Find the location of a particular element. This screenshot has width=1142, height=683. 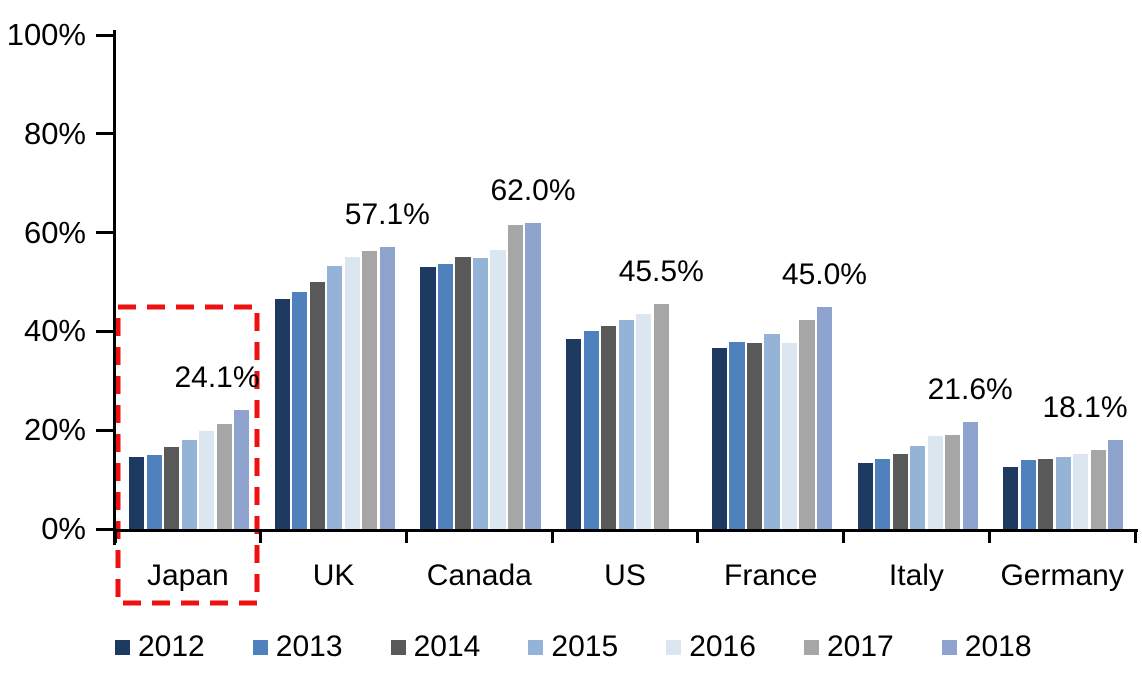

legend-label-2013: 2013 is located at coordinates (309, 646).